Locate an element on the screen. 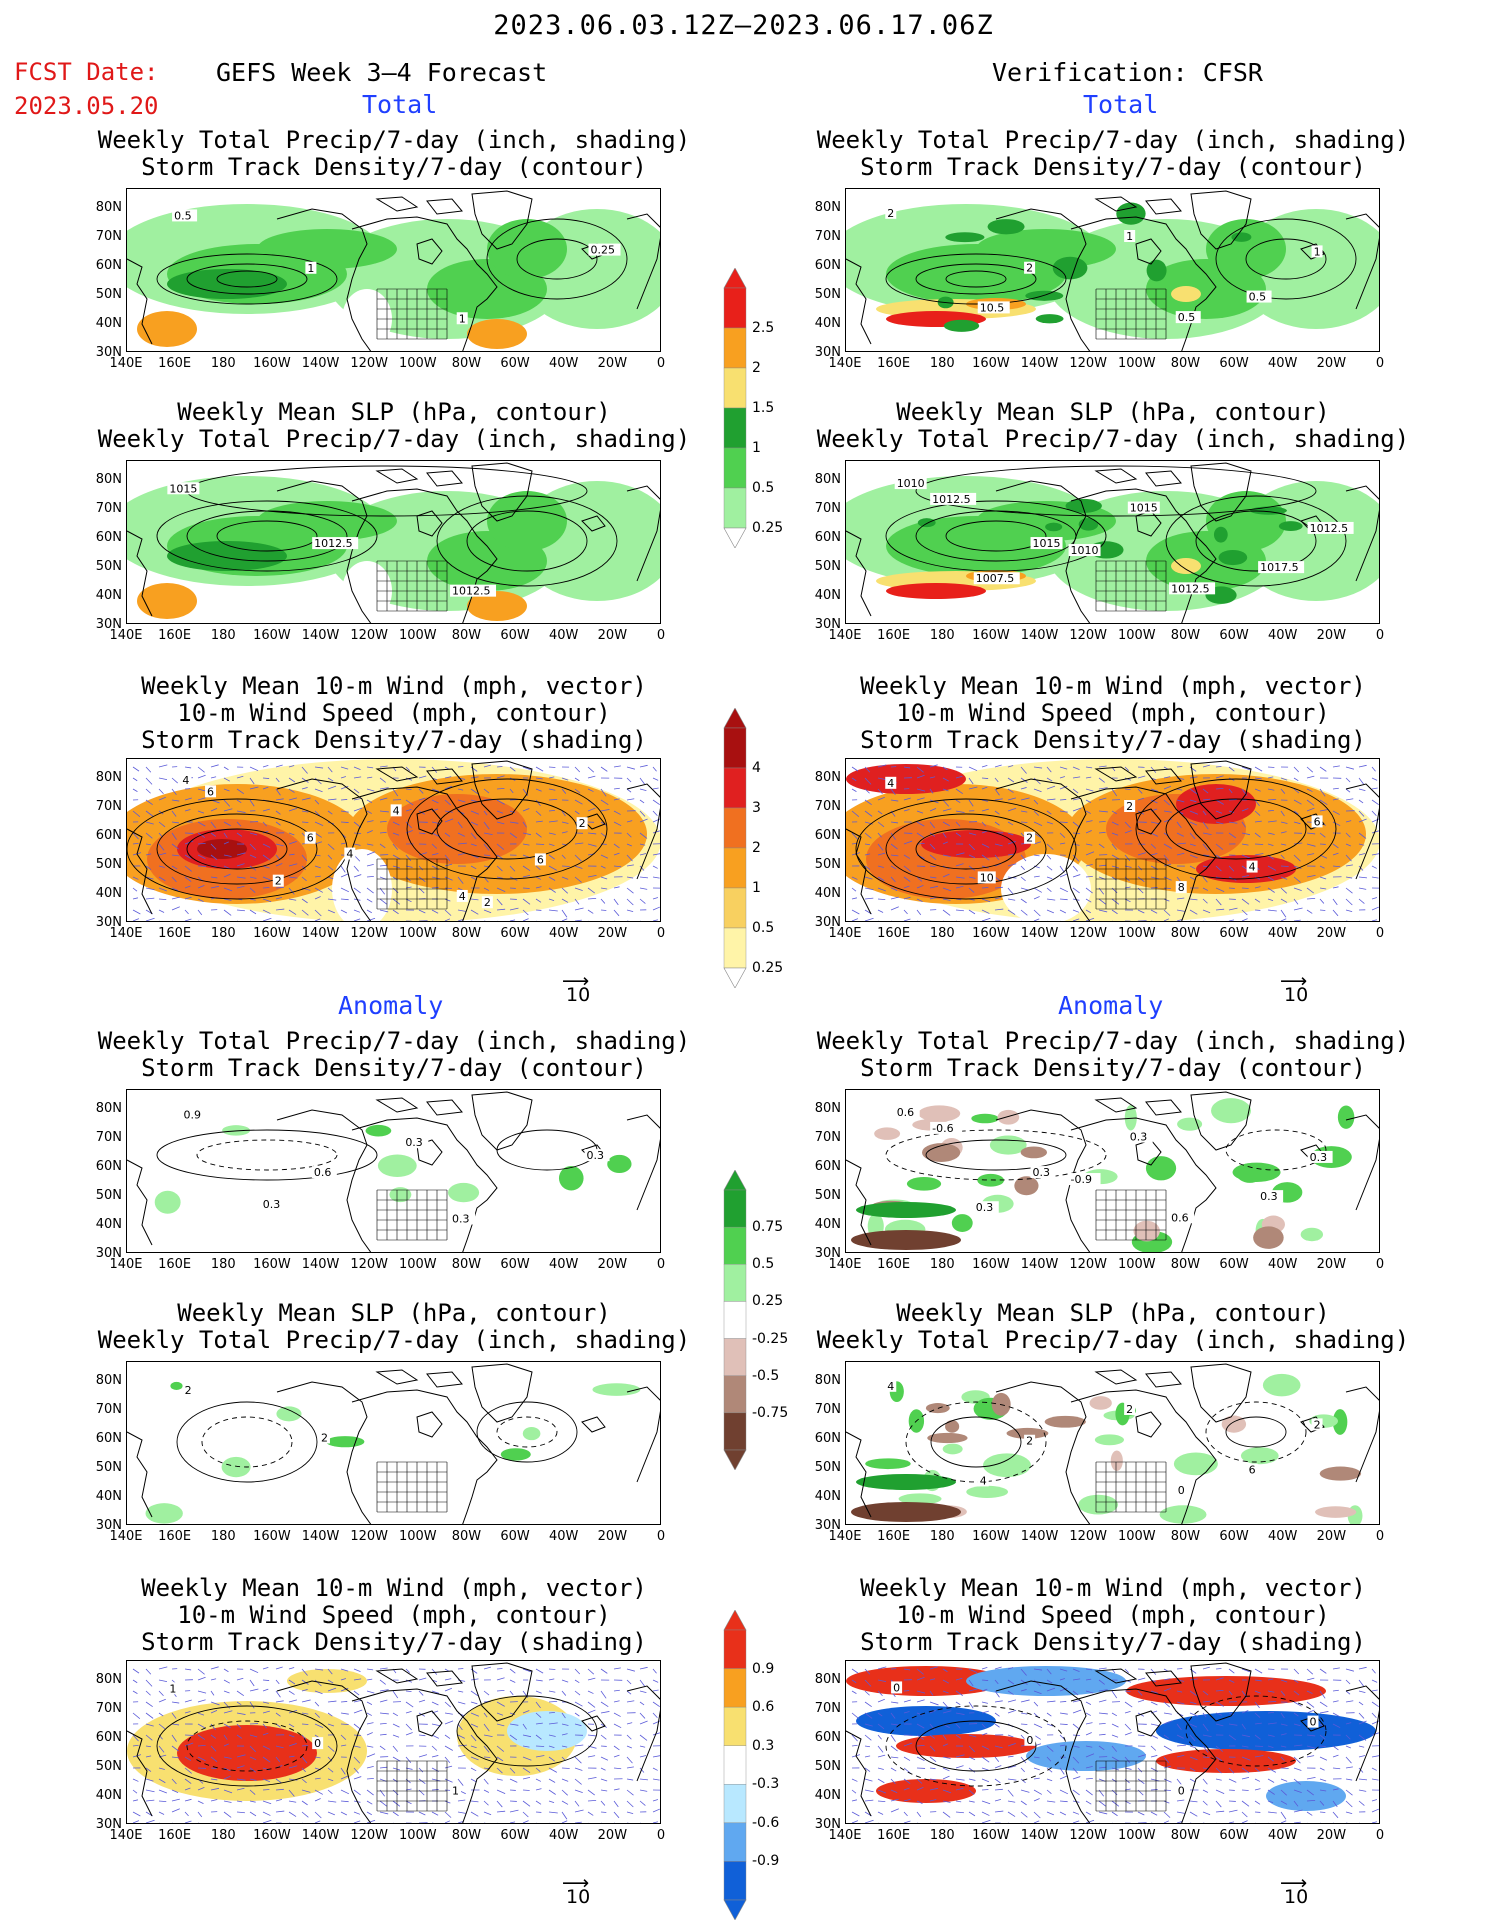  colorbar-label: -0.5 is located at coordinates (766, 1375).